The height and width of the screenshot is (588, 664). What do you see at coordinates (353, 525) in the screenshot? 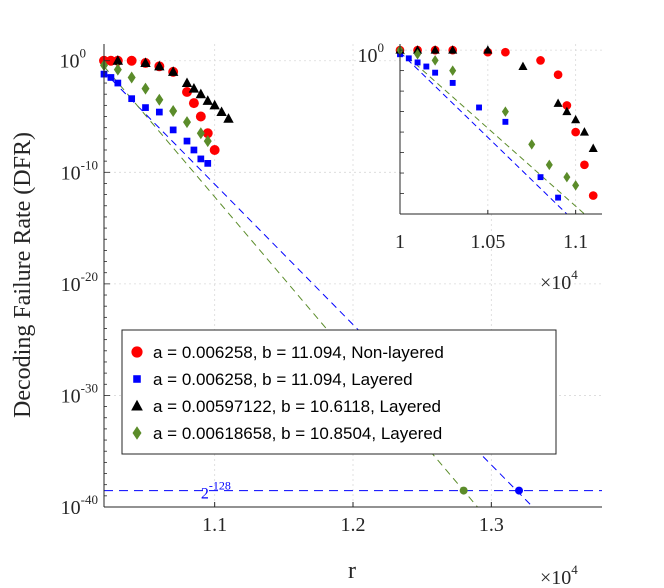
I see `x-tick-label: 1.2` at bounding box center [353, 525].